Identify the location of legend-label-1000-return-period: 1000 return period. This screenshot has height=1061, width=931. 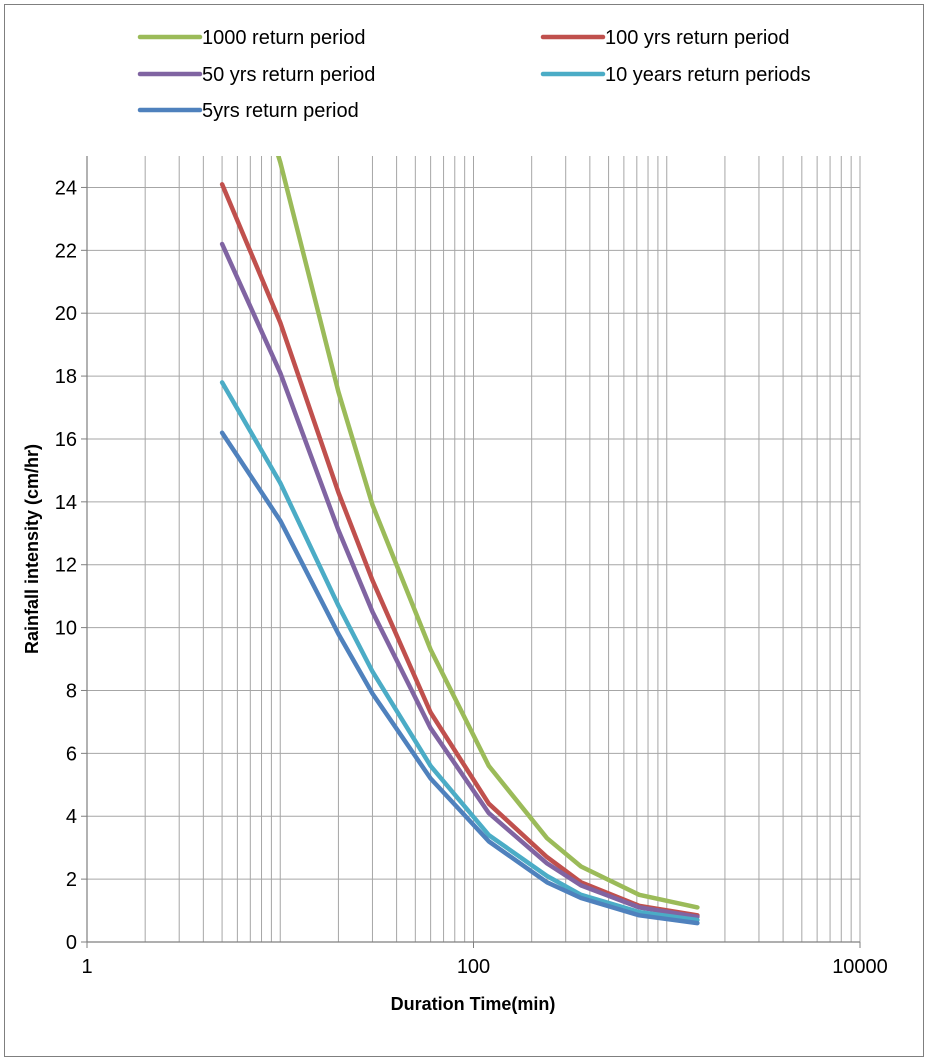
(283, 38).